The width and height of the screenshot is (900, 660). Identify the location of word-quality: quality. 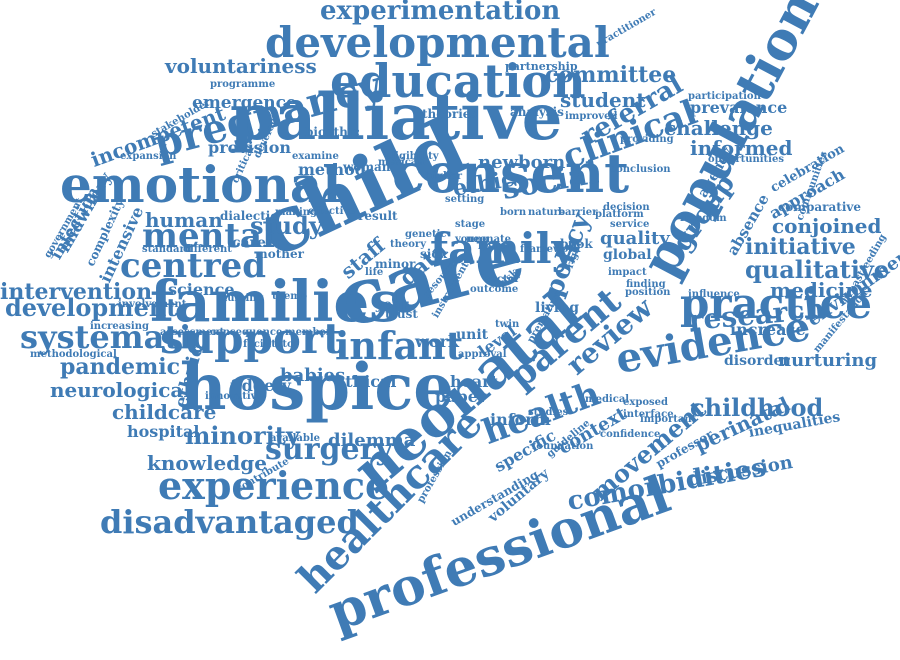
(635, 238).